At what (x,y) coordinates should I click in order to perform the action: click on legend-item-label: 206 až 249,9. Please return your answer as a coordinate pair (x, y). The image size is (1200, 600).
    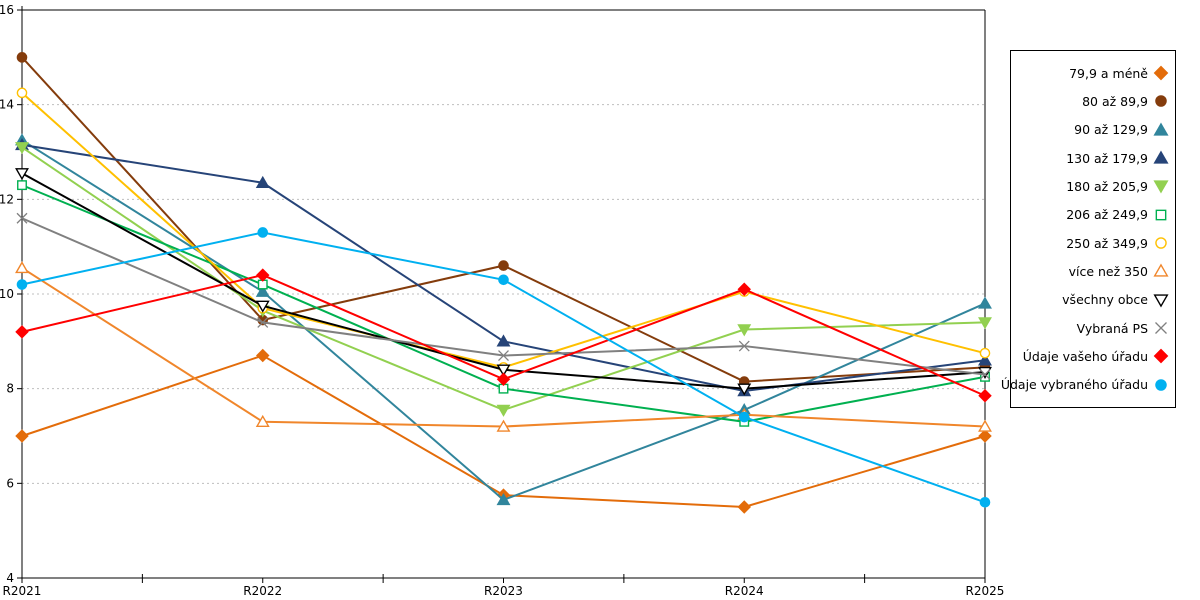
    Looking at the image, I should click on (1107, 215).